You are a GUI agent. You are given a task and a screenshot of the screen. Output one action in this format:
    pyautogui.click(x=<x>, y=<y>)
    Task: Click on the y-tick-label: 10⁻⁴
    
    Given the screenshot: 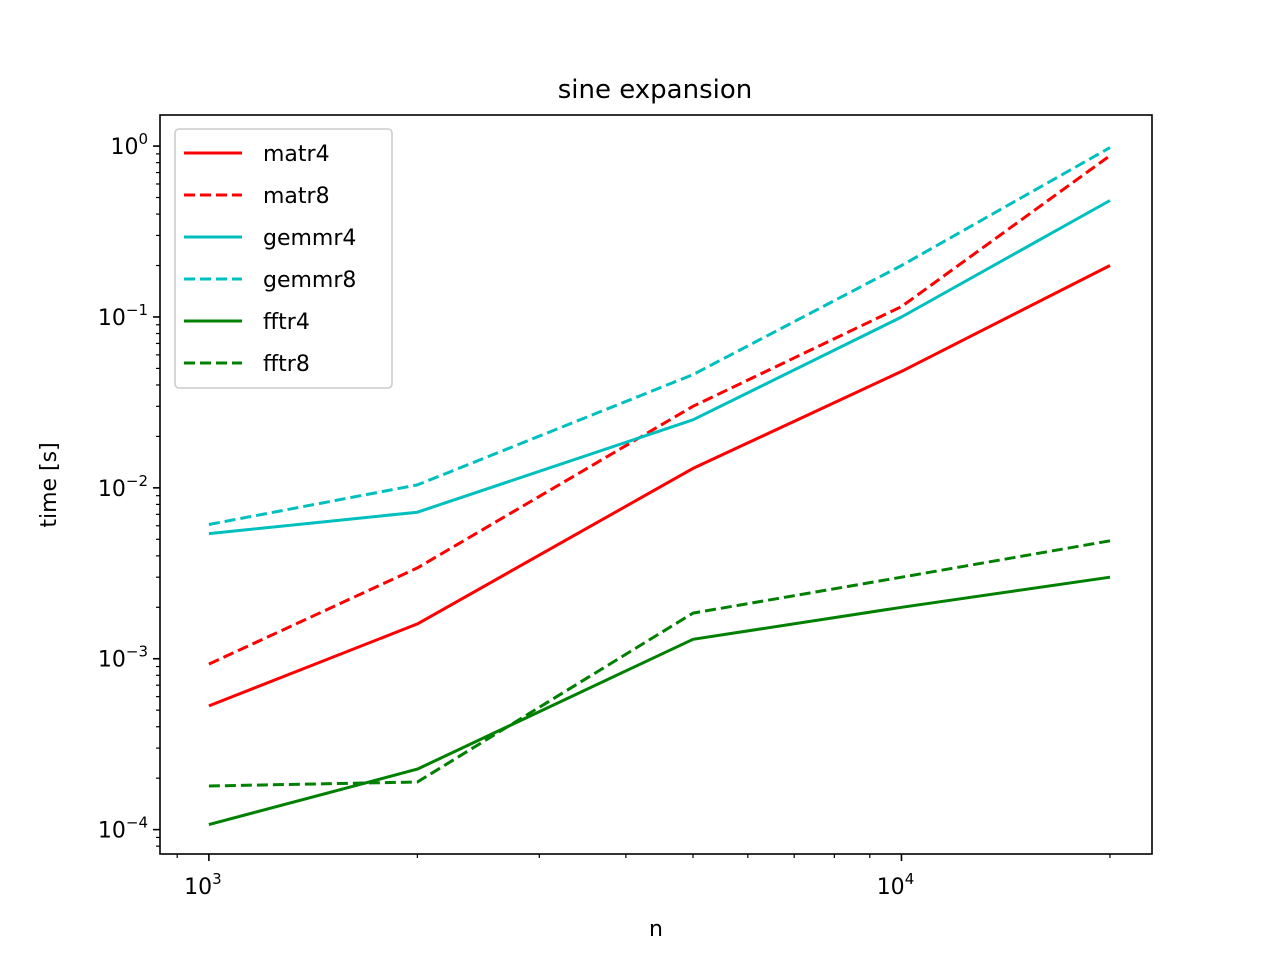 What is the action you would take?
    pyautogui.click(x=123, y=829)
    